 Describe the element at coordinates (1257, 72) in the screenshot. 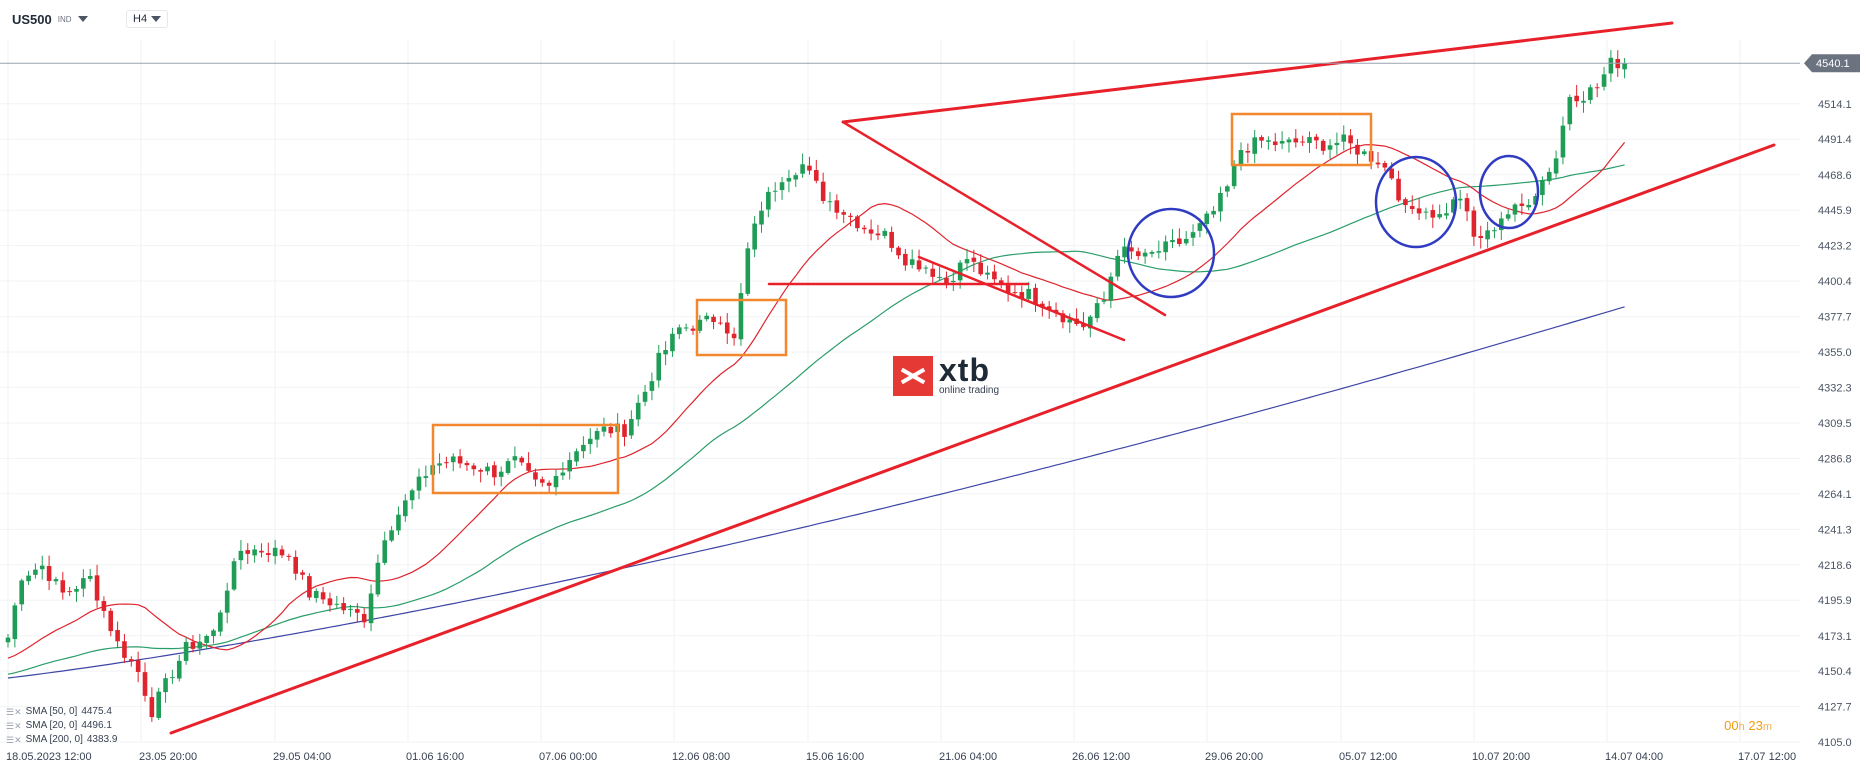

I see `upper-resistance-trendline` at that location.